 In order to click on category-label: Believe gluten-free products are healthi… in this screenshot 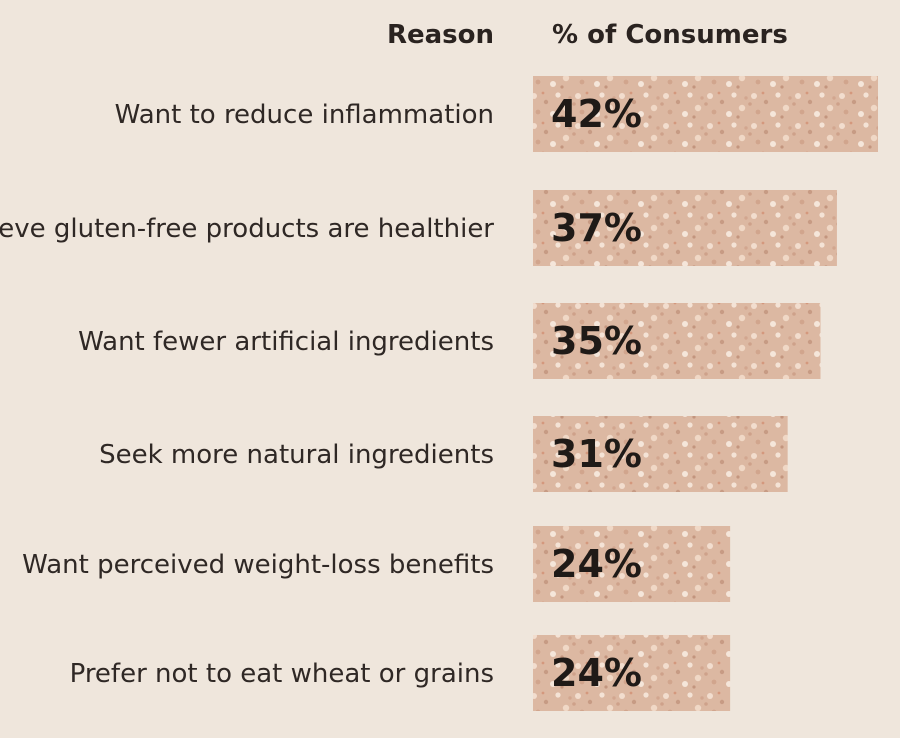, I will do `click(247, 229)`.